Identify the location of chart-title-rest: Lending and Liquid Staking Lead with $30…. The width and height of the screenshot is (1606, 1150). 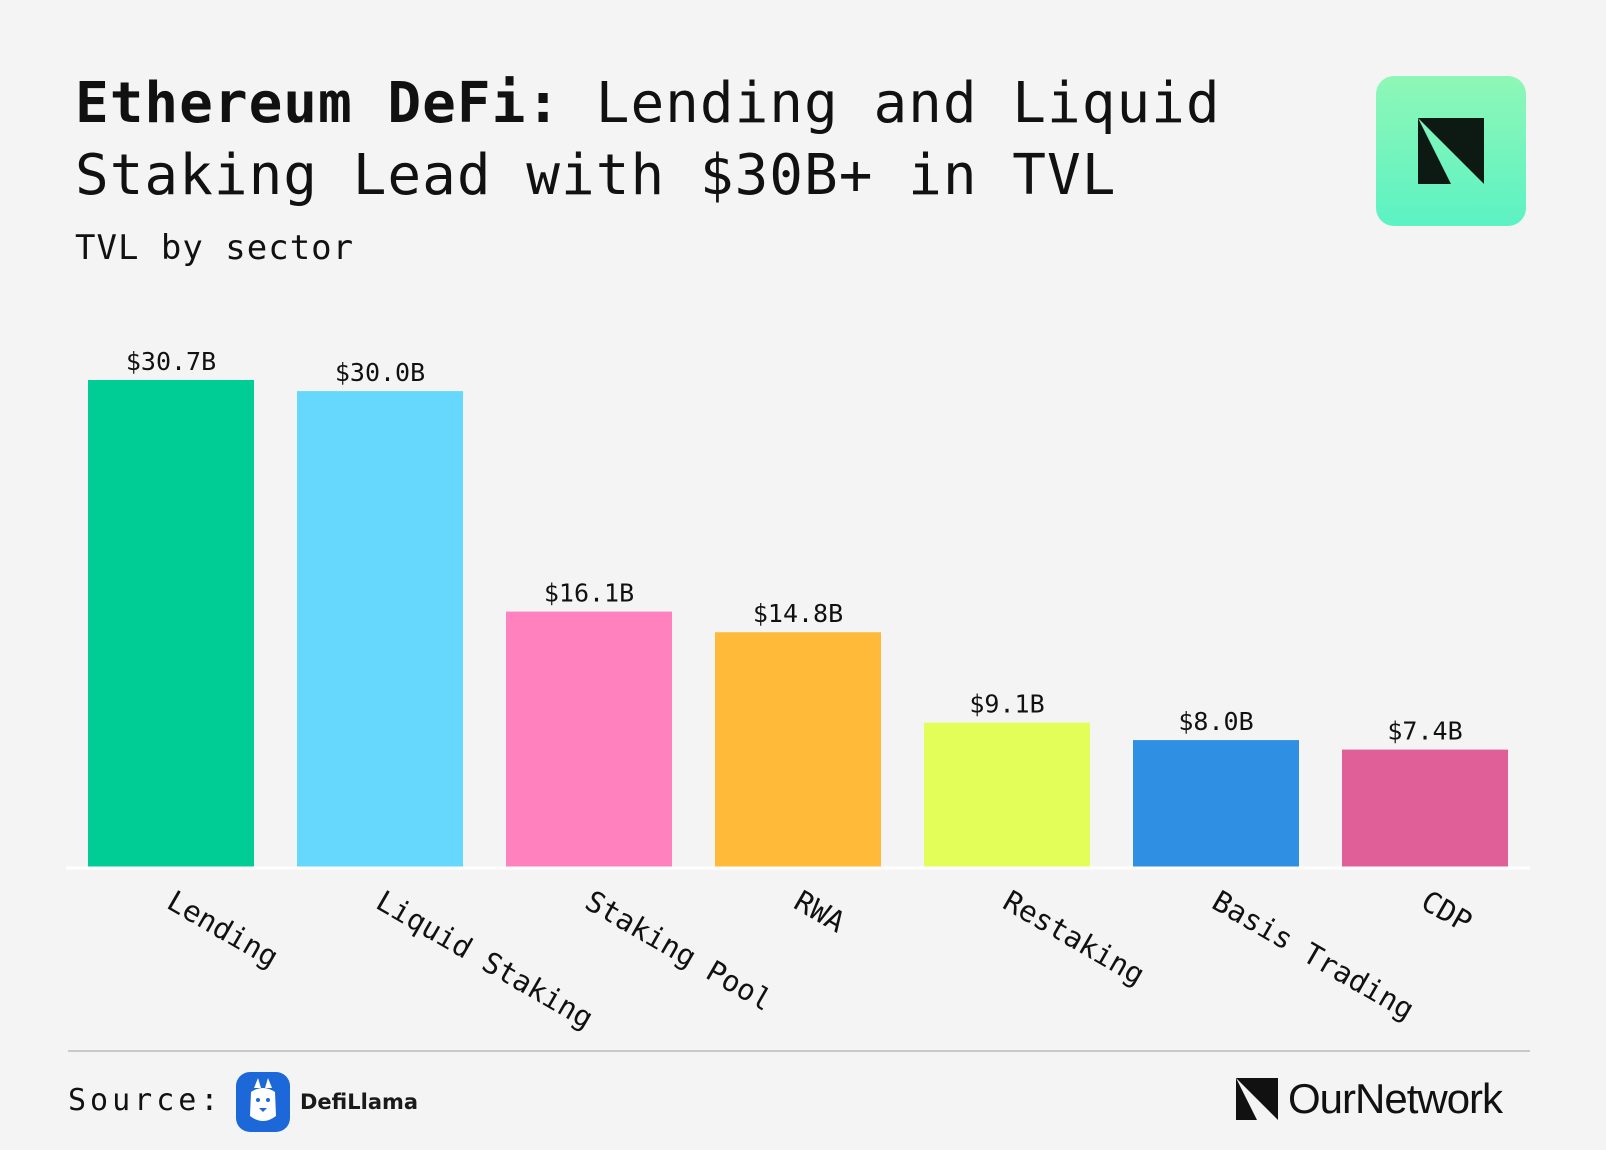
(648, 139).